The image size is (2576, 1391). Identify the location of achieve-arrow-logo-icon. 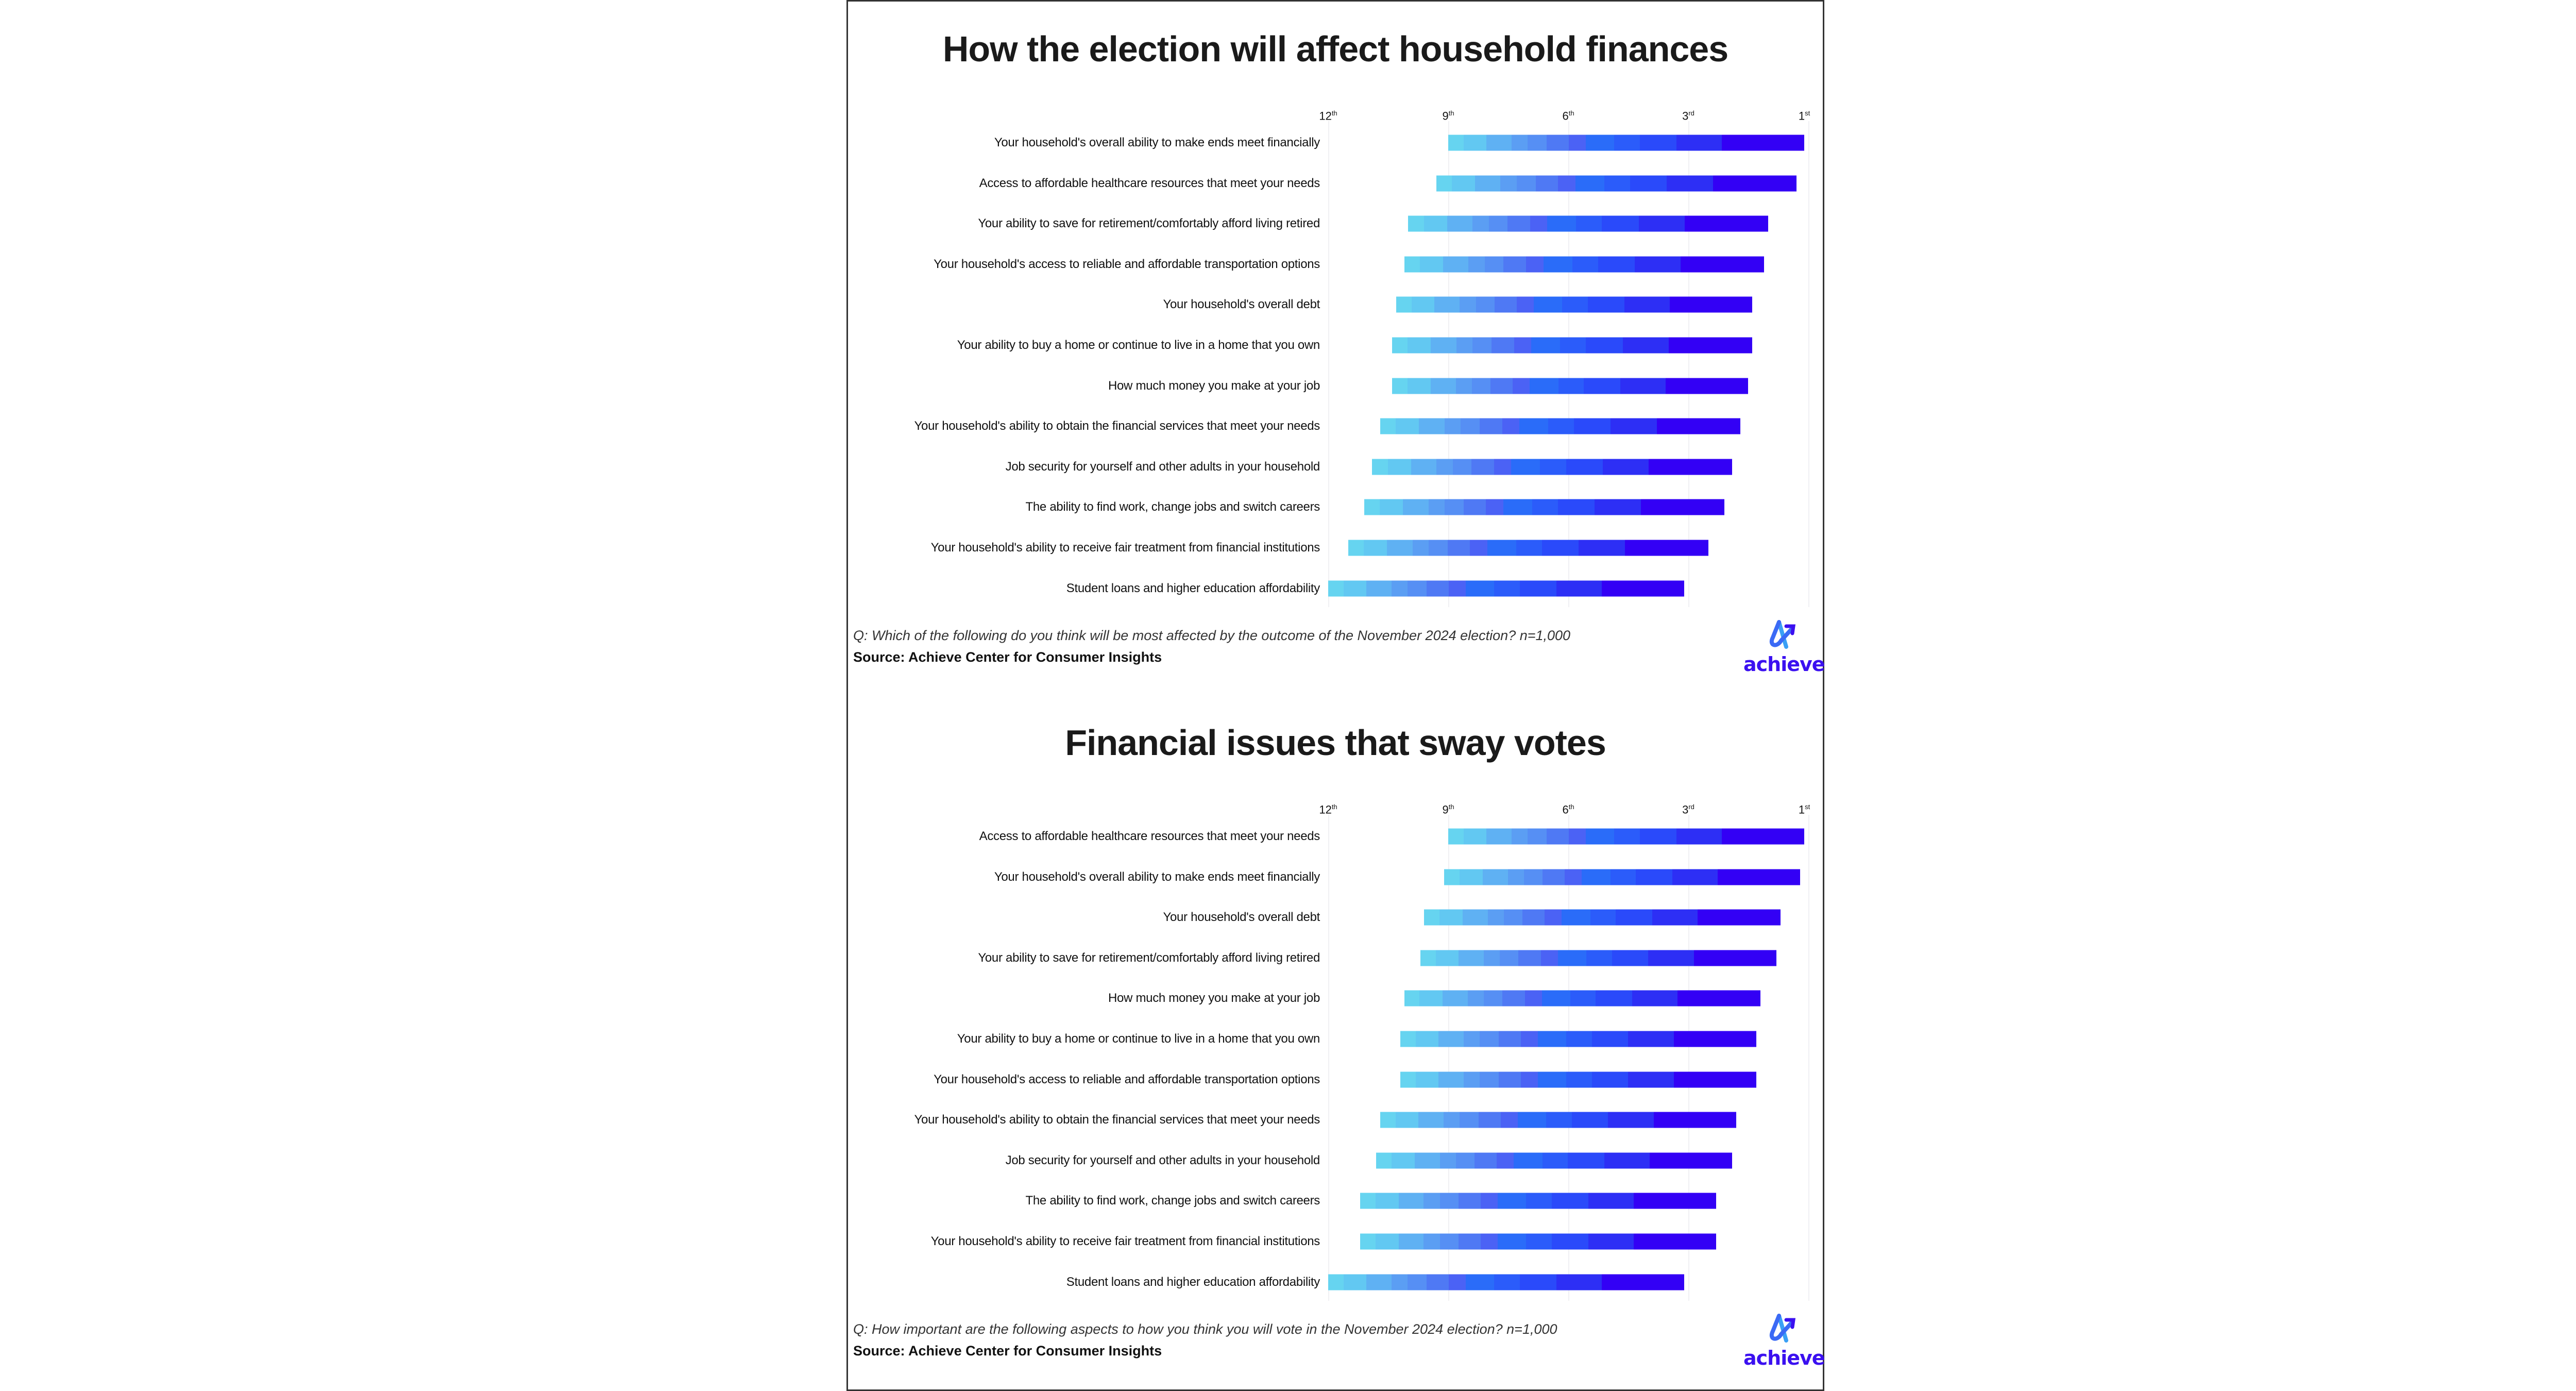
(1783, 634).